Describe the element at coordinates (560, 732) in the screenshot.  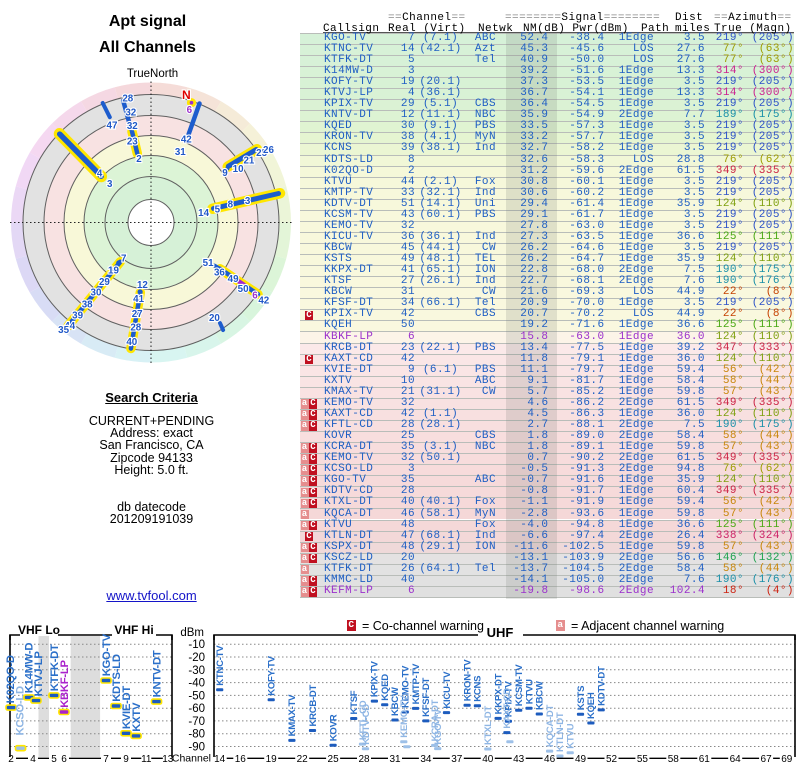
I see `svg-text: KTLN-DT` at that location.